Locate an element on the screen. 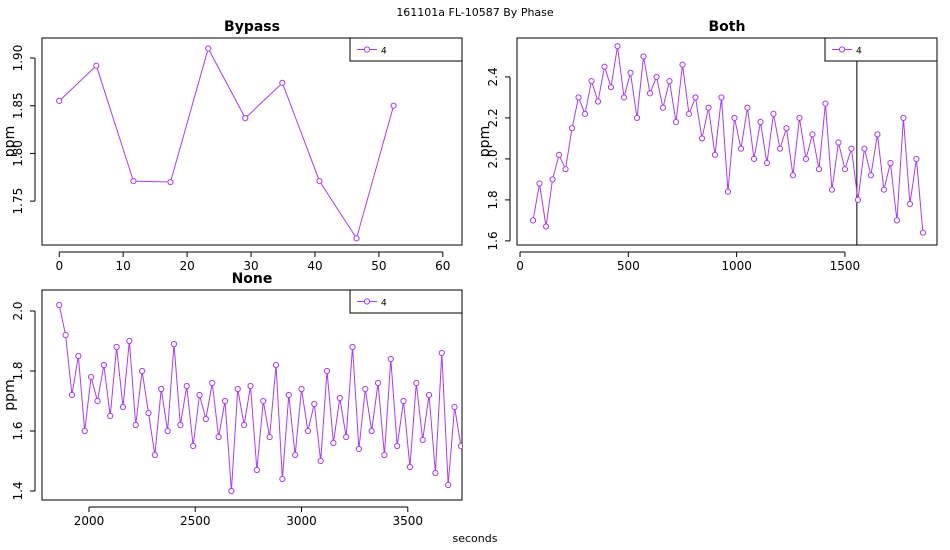  x-axis-label: seconds is located at coordinates (475, 538).